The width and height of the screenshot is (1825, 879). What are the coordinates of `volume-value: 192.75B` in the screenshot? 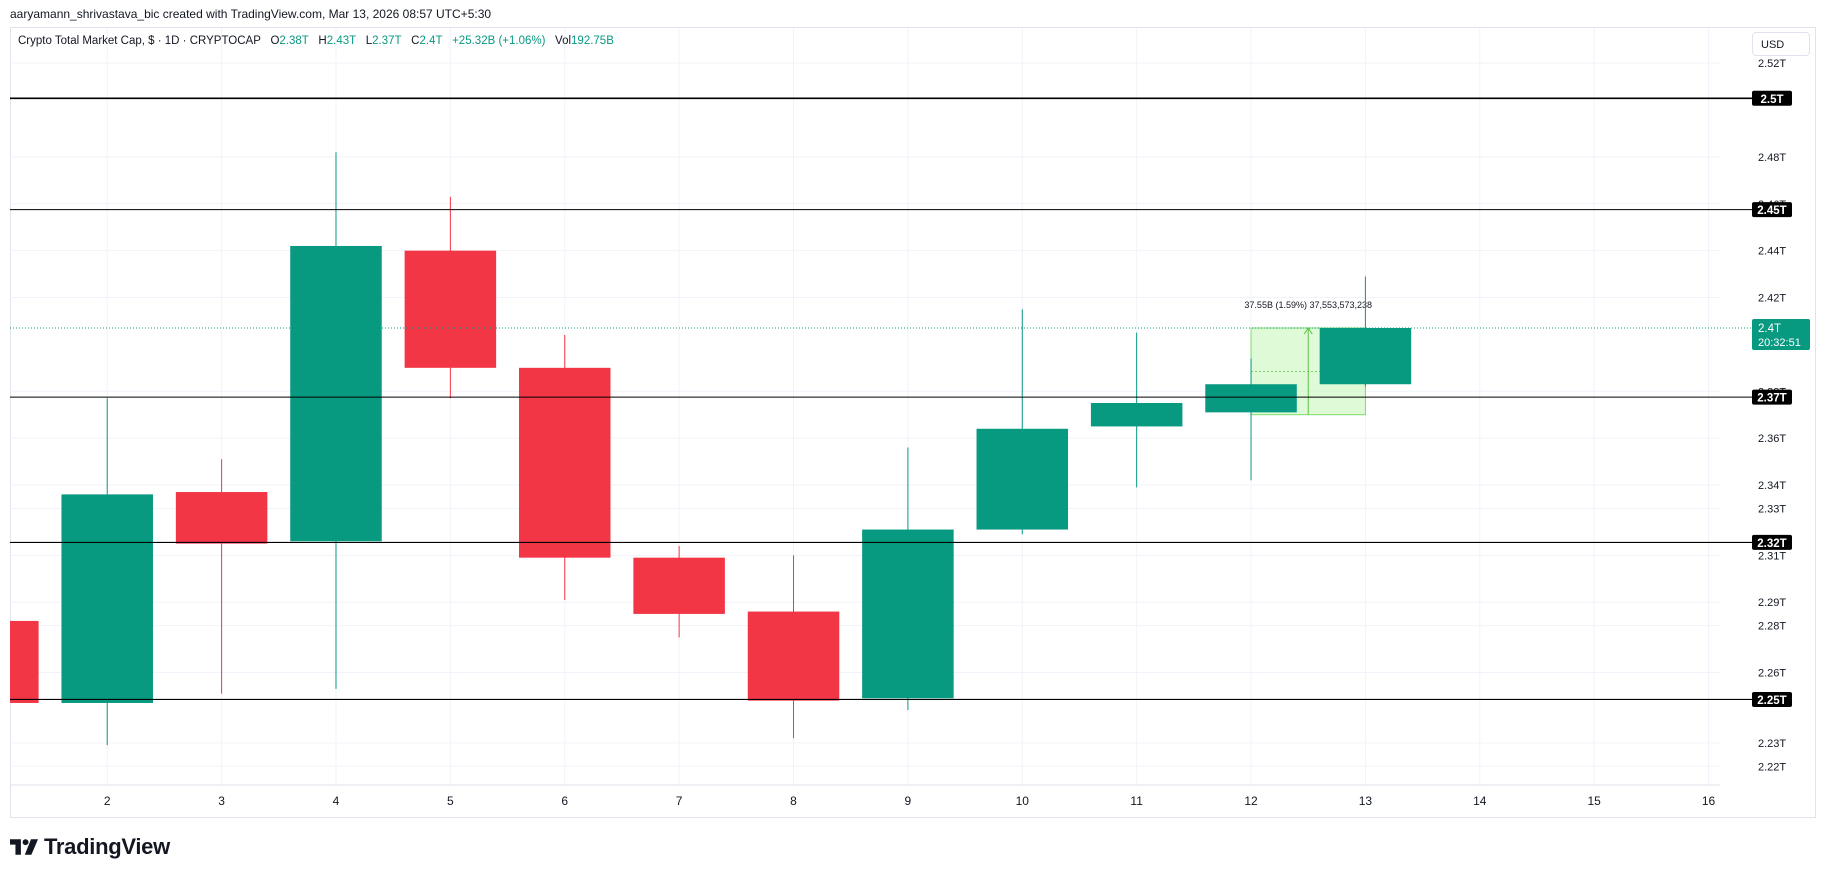 It's located at (592, 41).